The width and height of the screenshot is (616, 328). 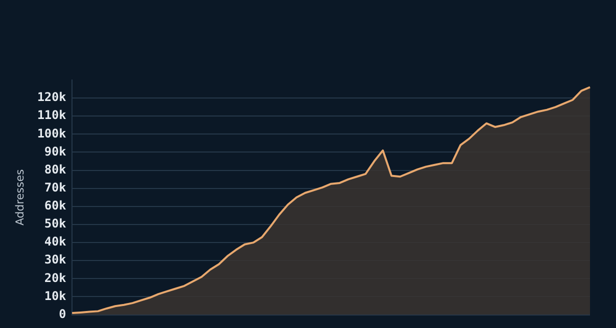 I want to click on y-tick-label: 110k, so click(x=52, y=115).